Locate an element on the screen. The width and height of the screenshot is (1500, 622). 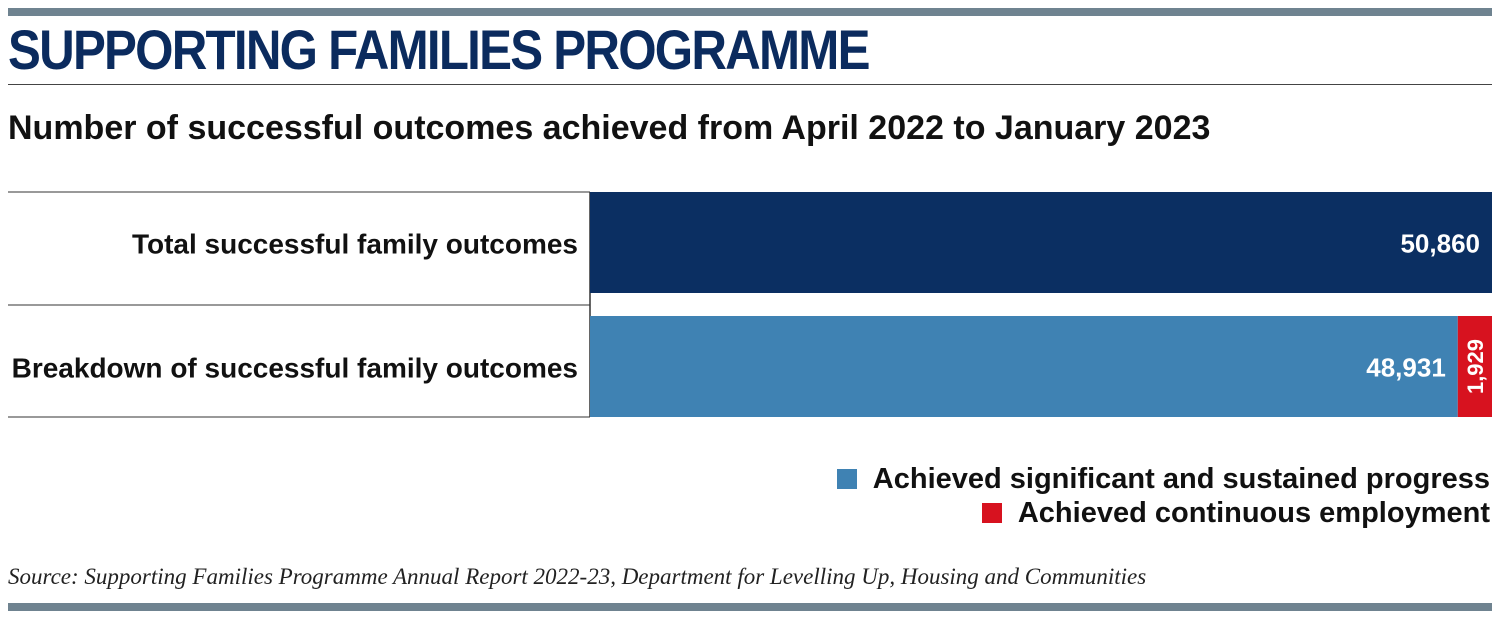
bottom-rule is located at coordinates (750, 607).